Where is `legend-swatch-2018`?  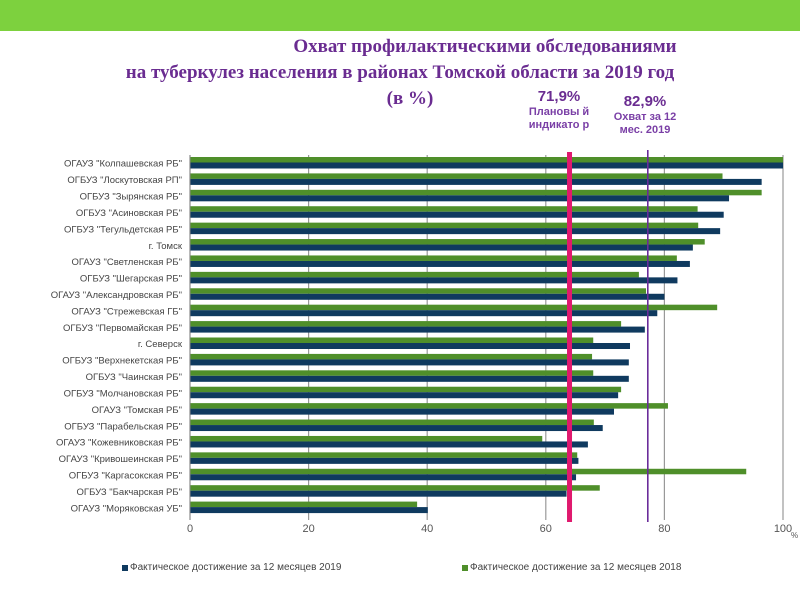
legend-swatch-2018 is located at coordinates (465, 567).